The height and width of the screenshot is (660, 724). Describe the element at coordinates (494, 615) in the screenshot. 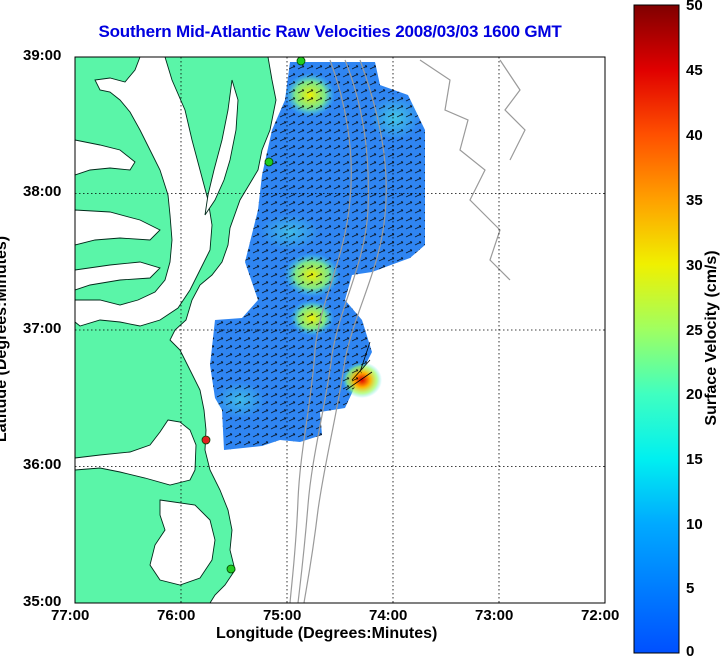

I see `x-tick: 73:00` at that location.